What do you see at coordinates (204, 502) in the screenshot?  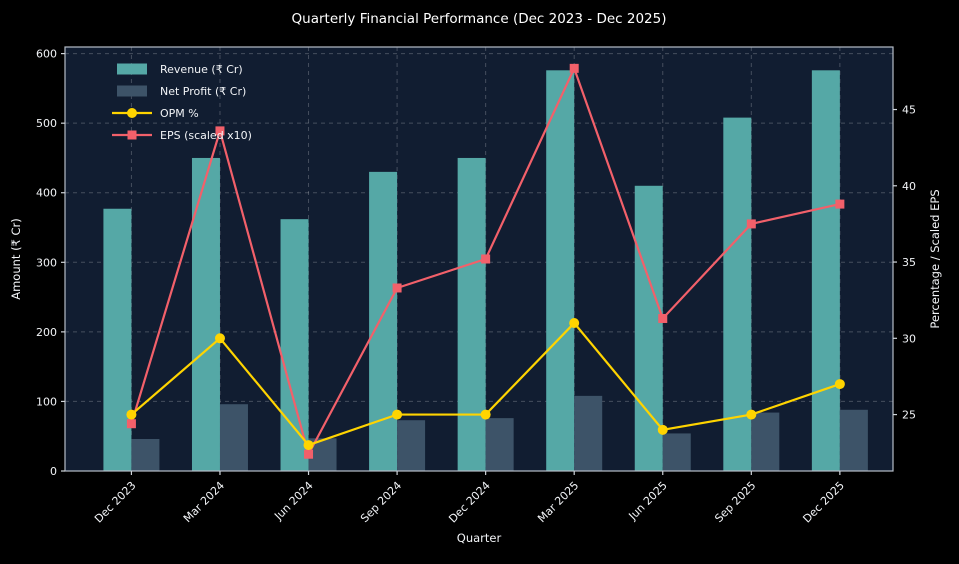 I see `x-tick-label: Mar 2024` at bounding box center [204, 502].